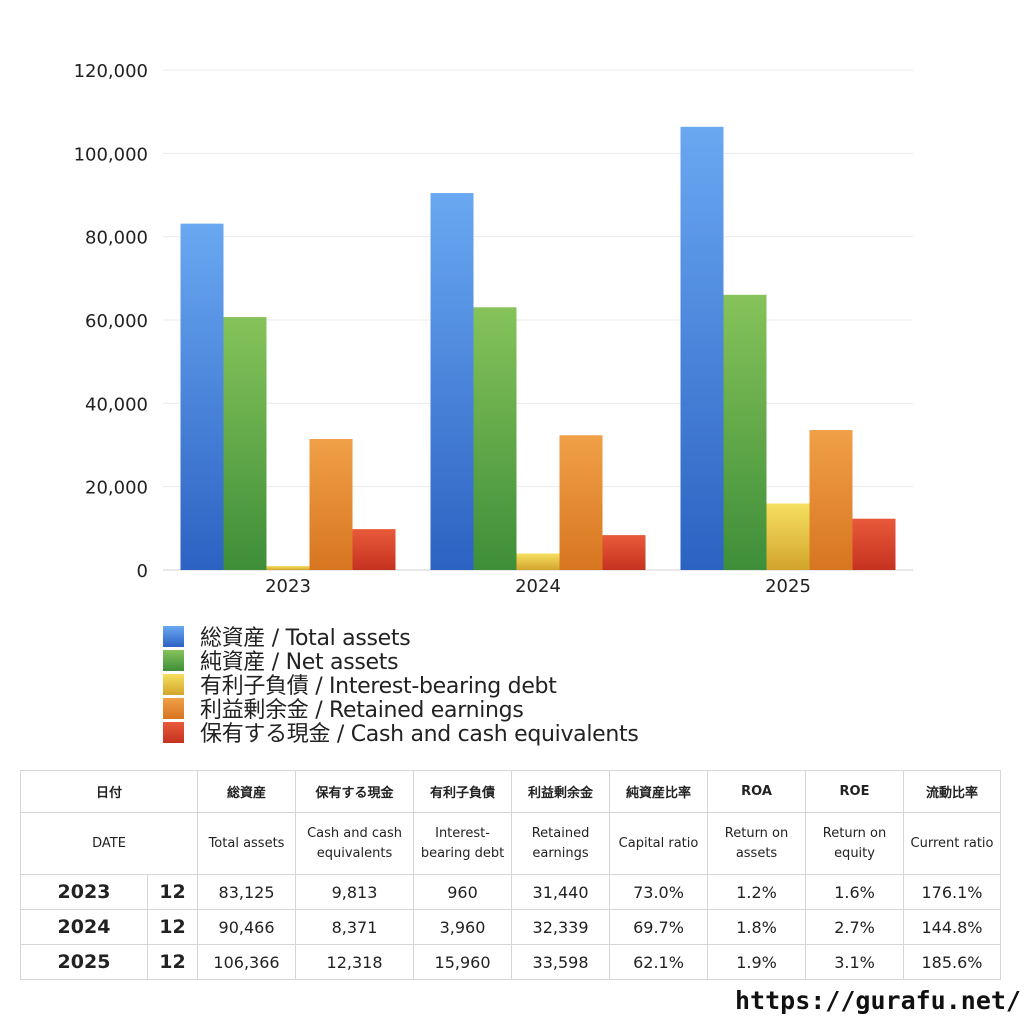  What do you see at coordinates (305, 638) in the screenshot?
I see `legend-label-total-assets: 総資産 / Total assets` at bounding box center [305, 638].